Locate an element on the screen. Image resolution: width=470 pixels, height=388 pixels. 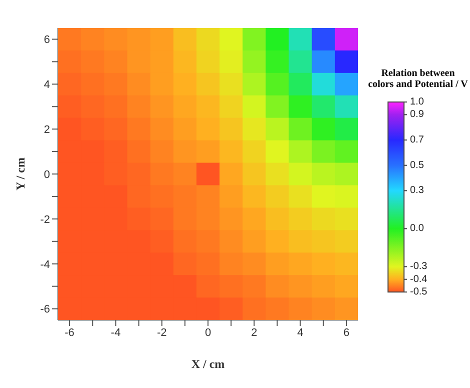
x-axis-title: X / cm is located at coordinates (208, 364).